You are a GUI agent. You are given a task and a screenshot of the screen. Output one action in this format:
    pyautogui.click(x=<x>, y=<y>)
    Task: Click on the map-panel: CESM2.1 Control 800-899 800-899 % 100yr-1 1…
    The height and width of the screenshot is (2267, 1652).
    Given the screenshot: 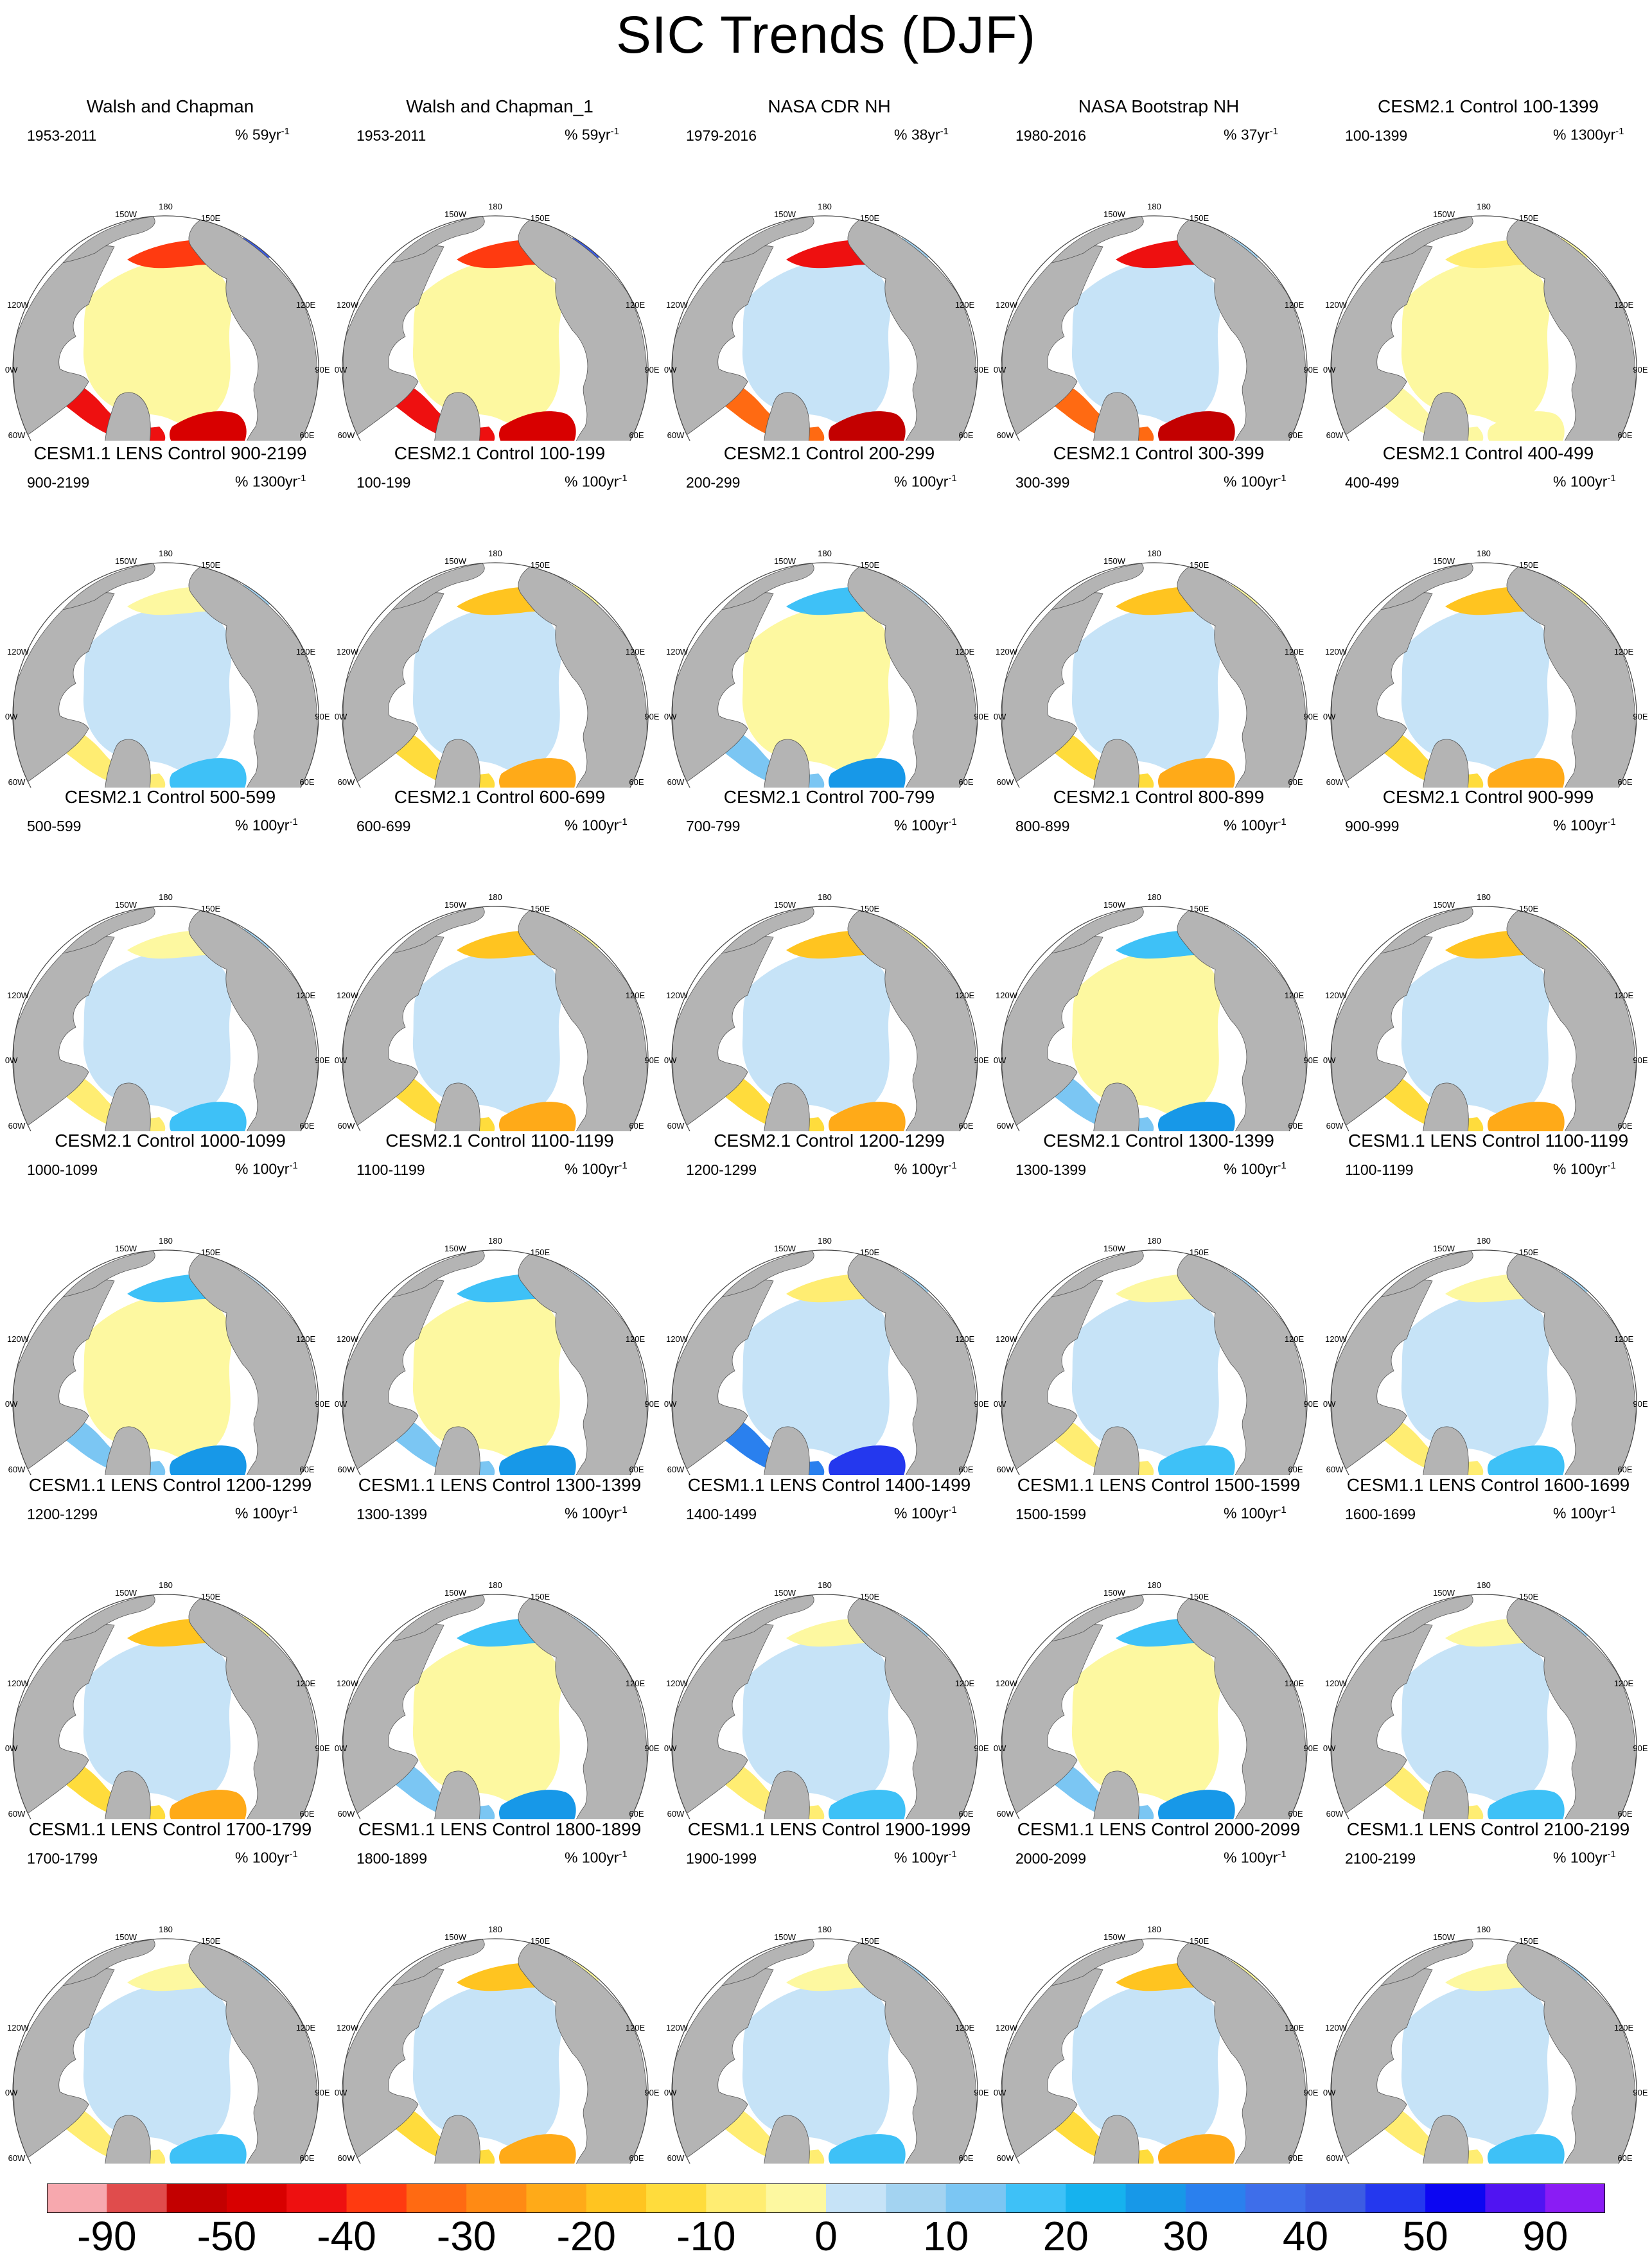 What is the action you would take?
    pyautogui.click(x=1159, y=959)
    